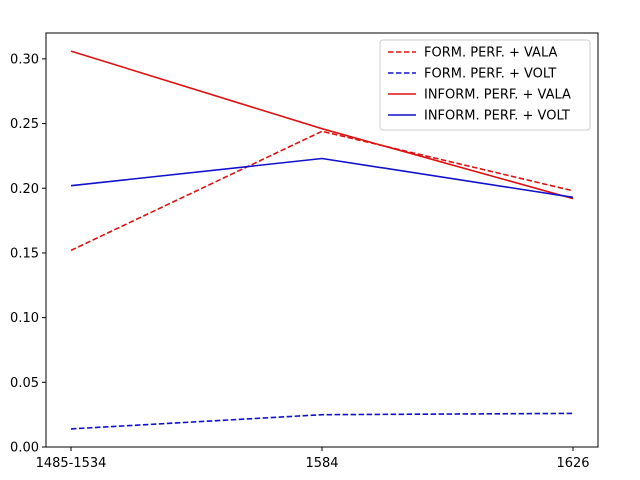 The height and width of the screenshot is (480, 640). What do you see at coordinates (71, 463) in the screenshot?
I see `x-tick-label: 1485-1534` at bounding box center [71, 463].